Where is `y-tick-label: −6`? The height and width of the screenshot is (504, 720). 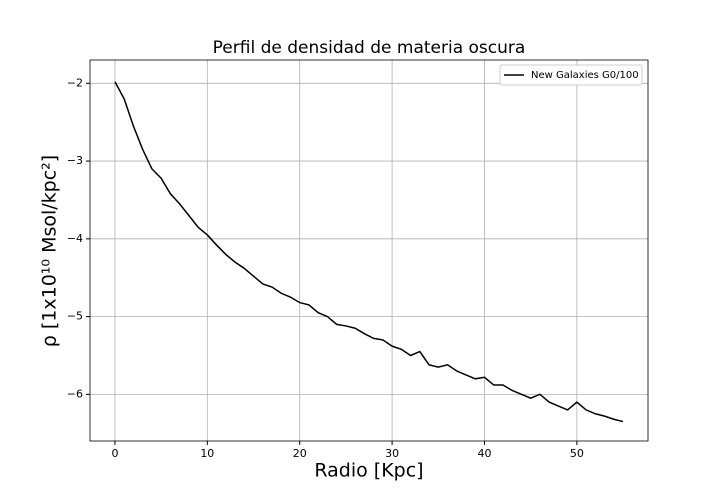 y-tick-label: −6 is located at coordinates (75, 393).